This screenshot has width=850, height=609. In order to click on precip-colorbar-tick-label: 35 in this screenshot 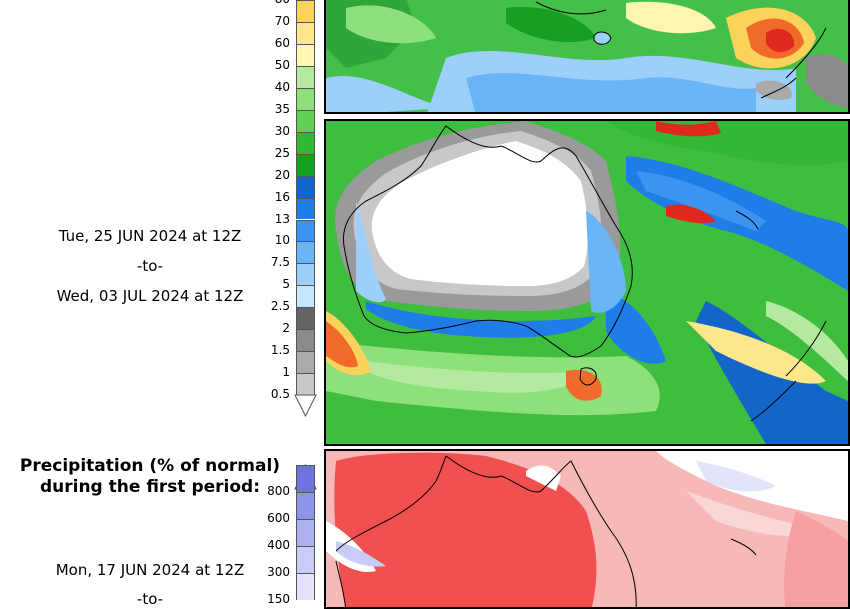, I will do `click(282, 108)`.